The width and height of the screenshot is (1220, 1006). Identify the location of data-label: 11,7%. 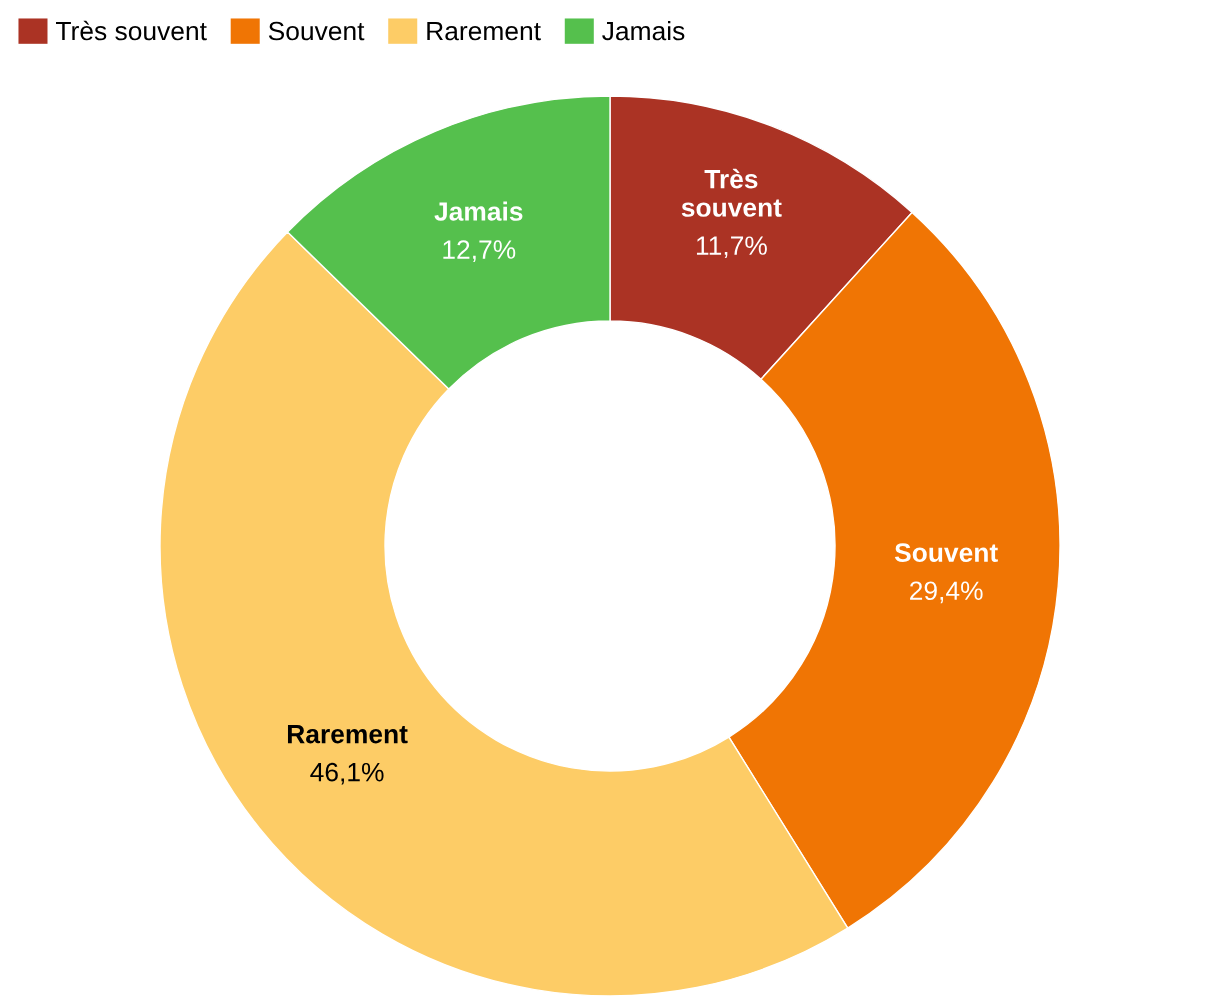
(731, 247).